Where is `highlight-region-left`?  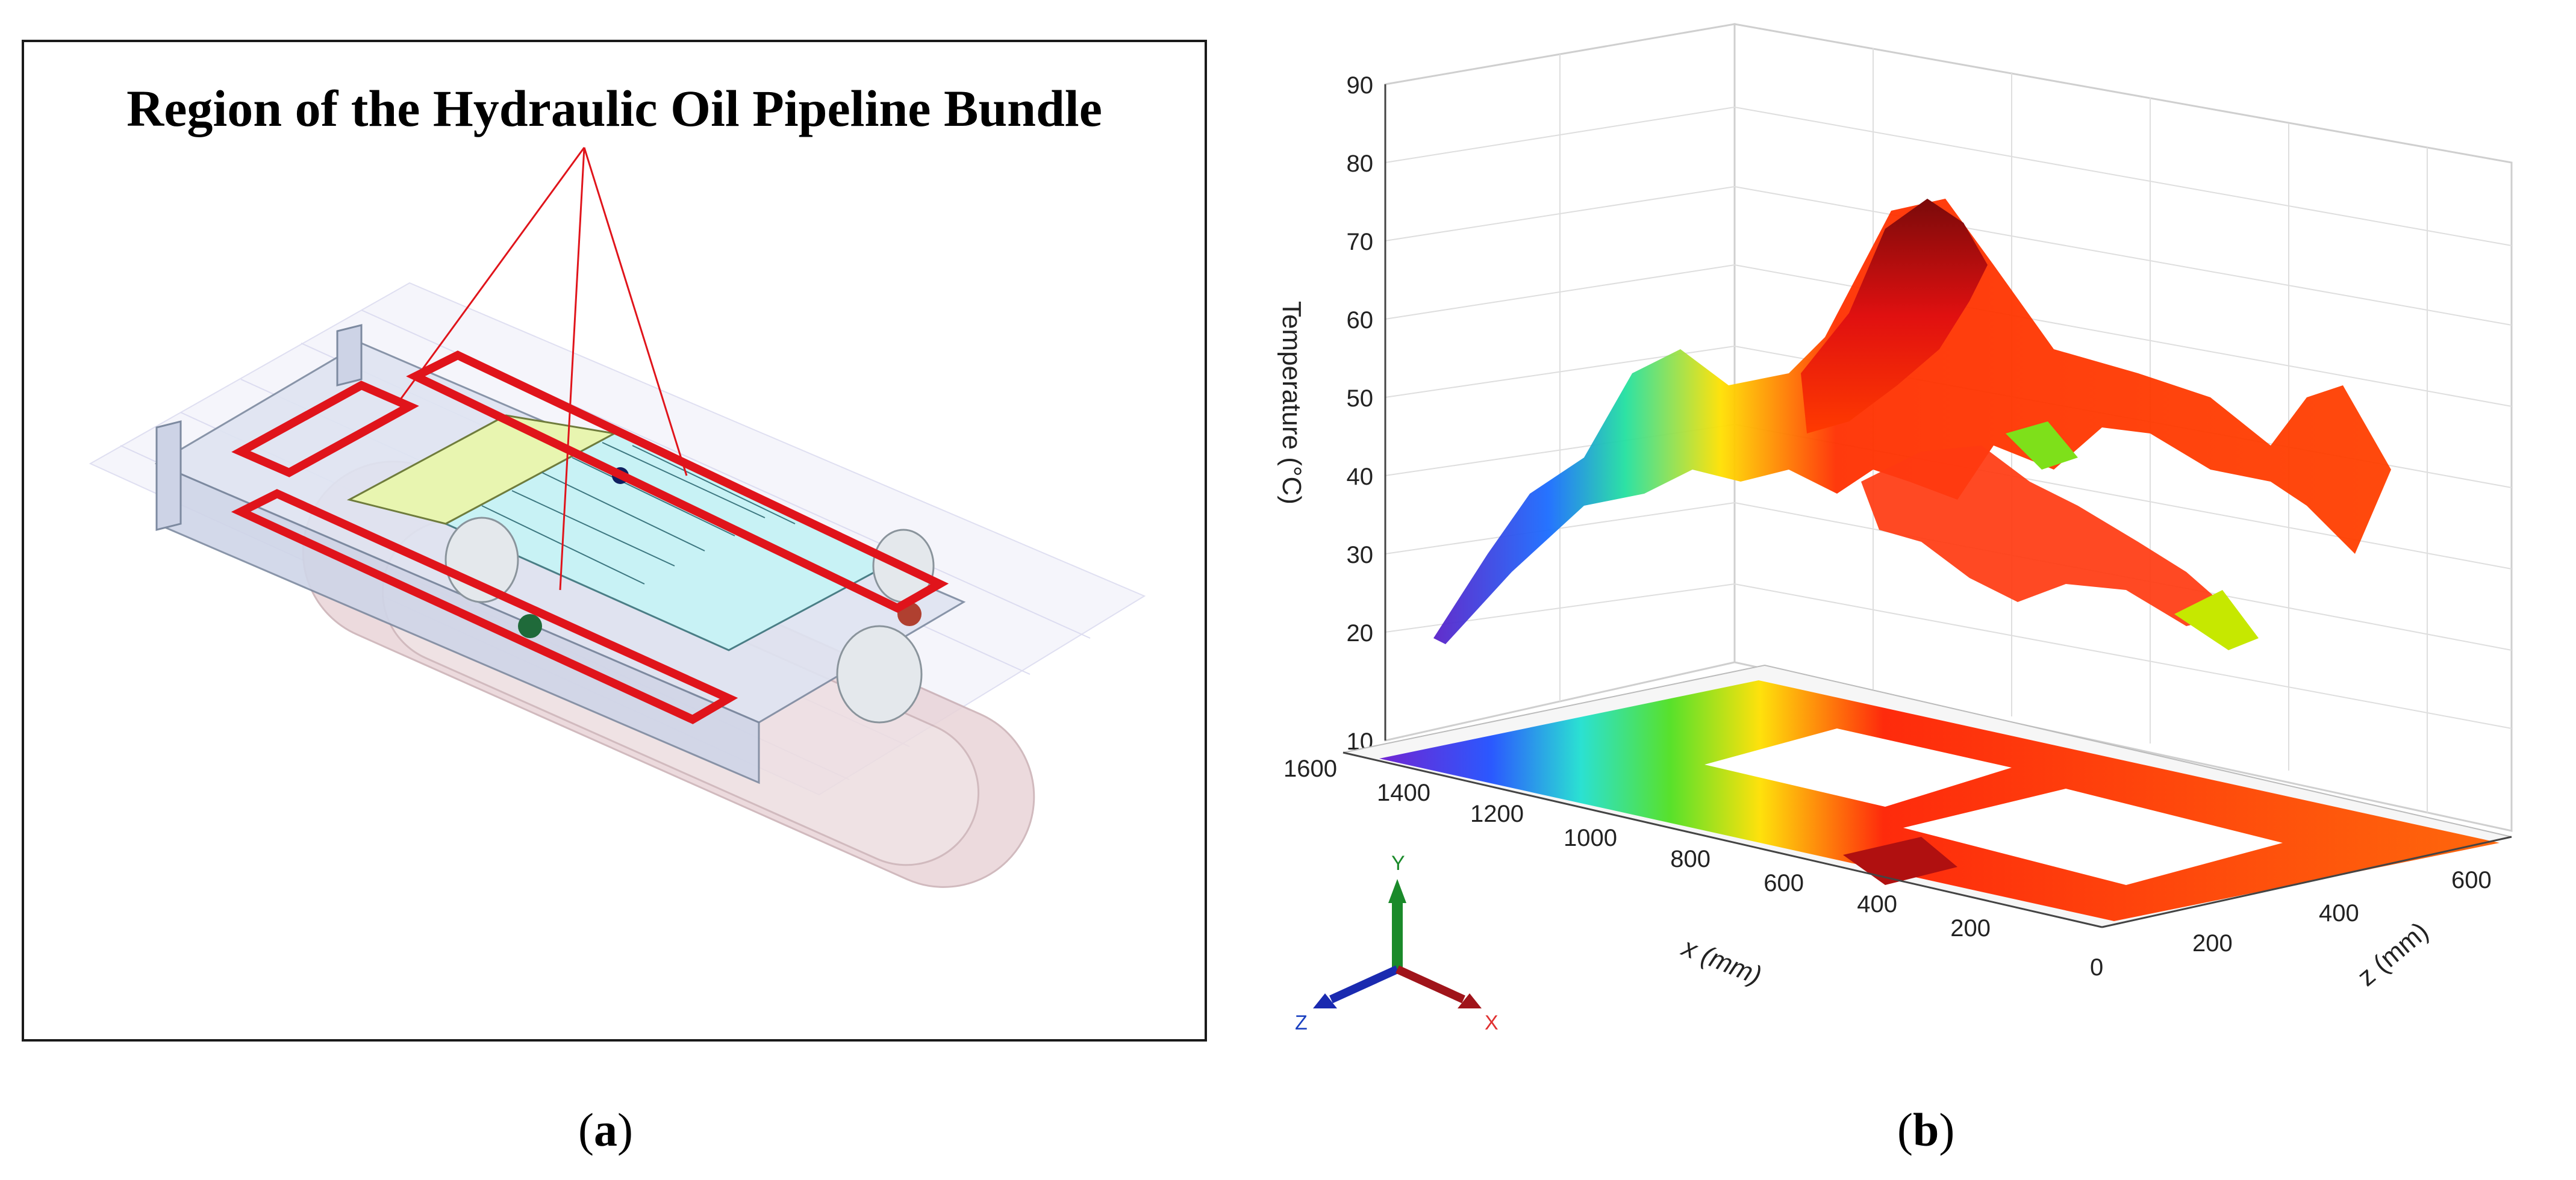 highlight-region-left is located at coordinates (325, 428).